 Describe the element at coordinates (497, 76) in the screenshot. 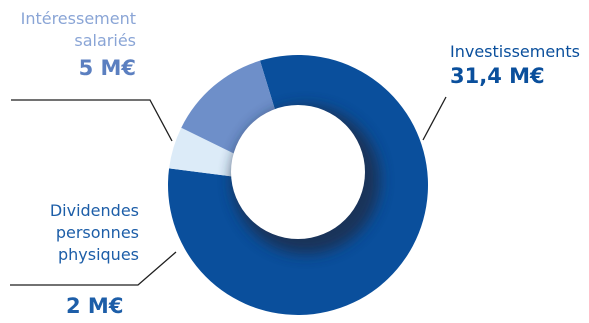

I see `value-investissements: 31,4 M€` at that location.